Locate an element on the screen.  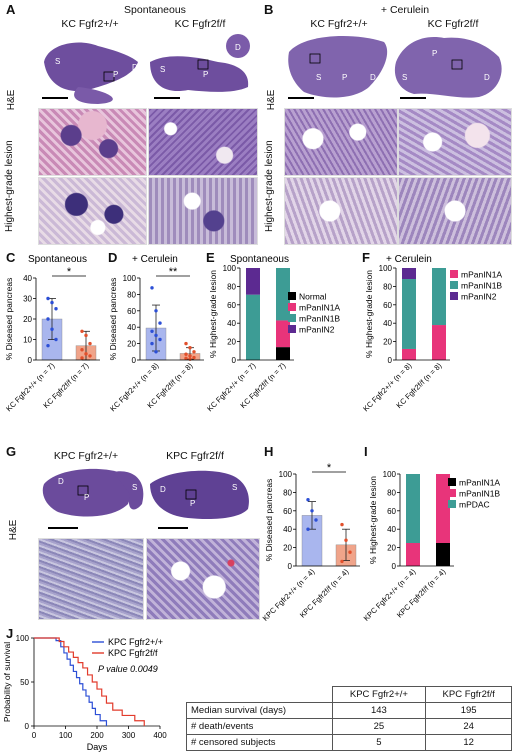
panel-b-title: + Cerulein is located at coordinates (405, 10).